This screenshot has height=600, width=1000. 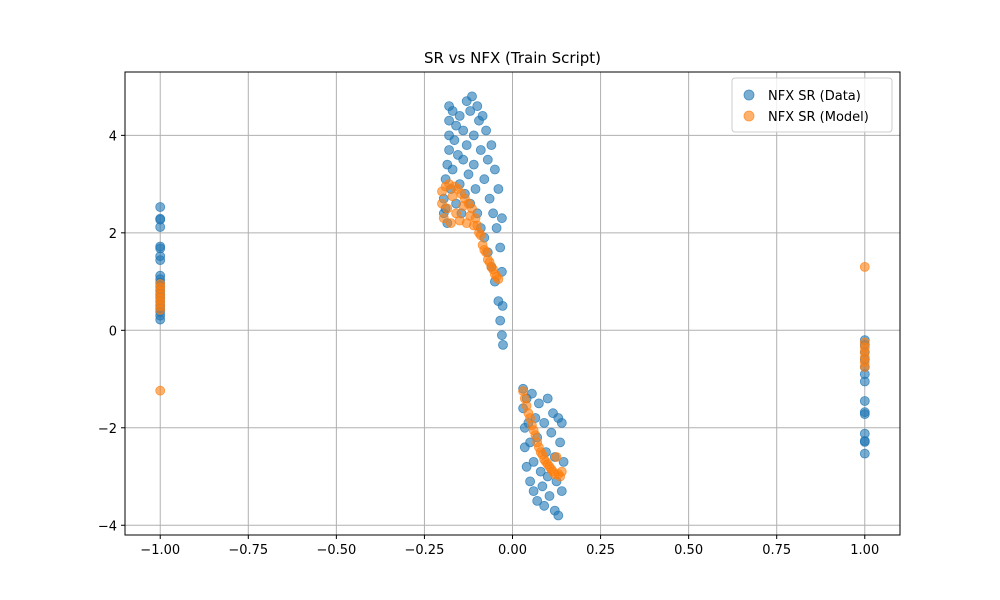 What do you see at coordinates (864, 550) in the screenshot?
I see `x-tick-label: 1.00` at bounding box center [864, 550].